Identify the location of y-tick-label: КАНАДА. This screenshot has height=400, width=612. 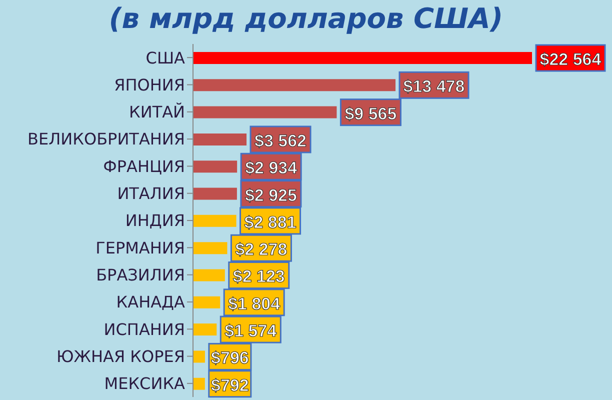
(151, 302).